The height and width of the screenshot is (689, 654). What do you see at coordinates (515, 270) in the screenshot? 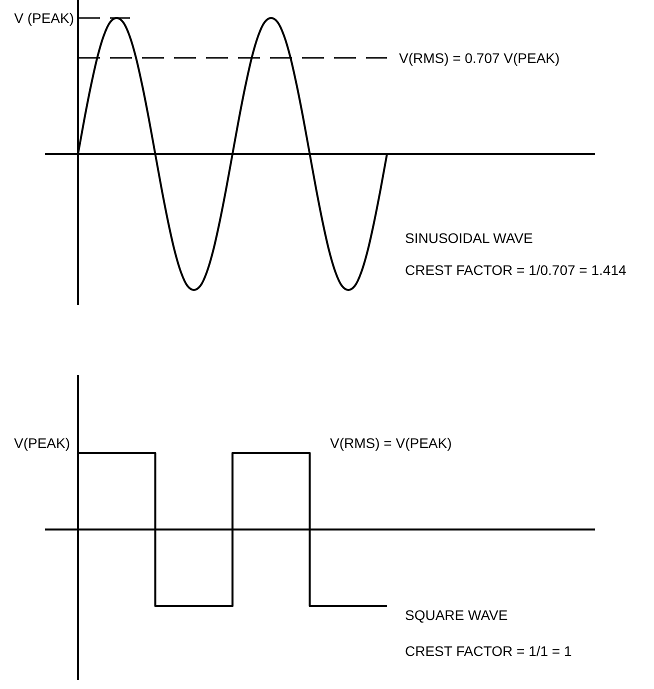
I see `text: CREST FACTOR = 1/0.707 = 1.414` at bounding box center [515, 270].